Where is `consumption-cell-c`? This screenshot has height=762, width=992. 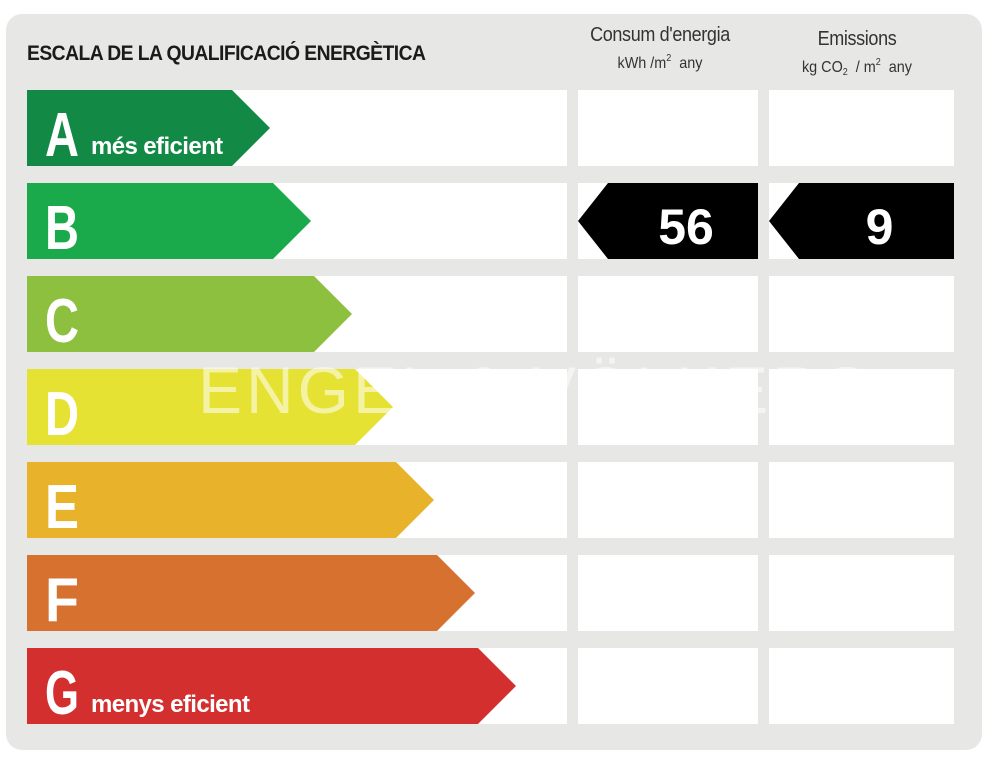
consumption-cell-c is located at coordinates (668, 314).